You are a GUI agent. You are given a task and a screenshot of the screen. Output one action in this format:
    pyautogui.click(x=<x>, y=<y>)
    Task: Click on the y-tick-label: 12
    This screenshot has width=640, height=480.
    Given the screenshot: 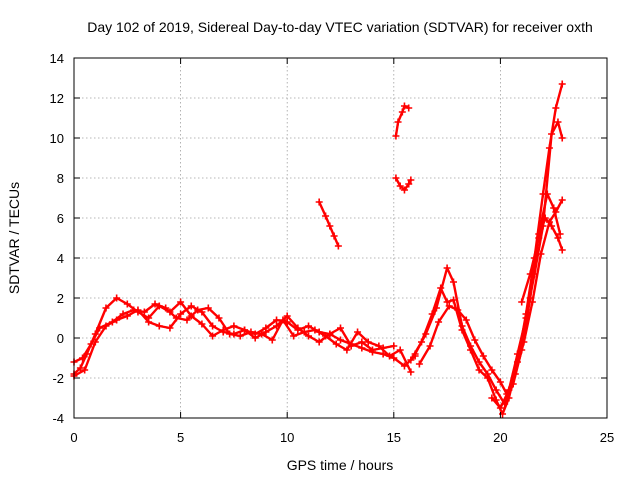 What is the action you would take?
    pyautogui.click(x=57, y=98)
    